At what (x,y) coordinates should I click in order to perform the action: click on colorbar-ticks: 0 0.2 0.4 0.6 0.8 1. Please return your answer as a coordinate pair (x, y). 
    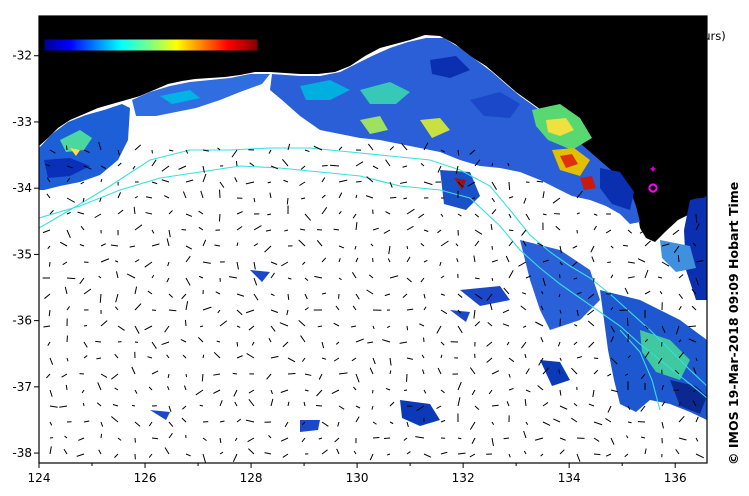
    Looking at the image, I should click on (151, 60).